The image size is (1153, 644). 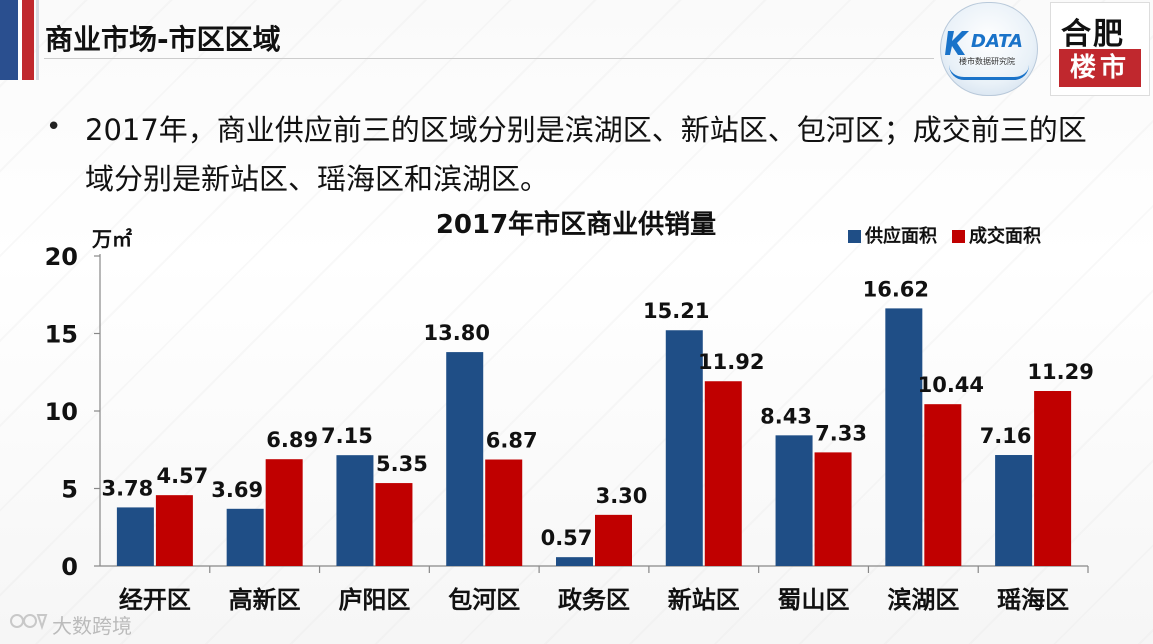 I want to click on y-tick-label: 10, so click(x=61, y=412).